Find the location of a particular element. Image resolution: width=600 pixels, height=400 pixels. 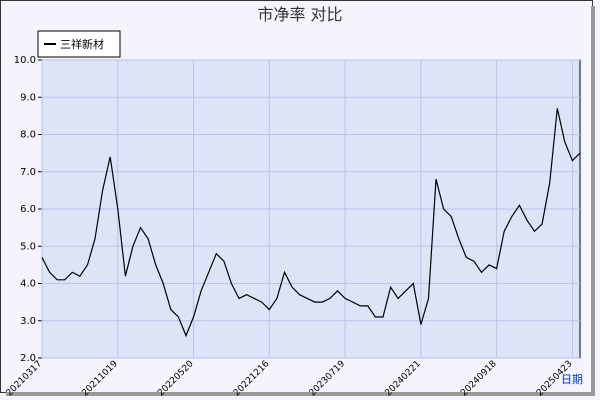

x-axis-label: 日期 is located at coordinates (572, 379).